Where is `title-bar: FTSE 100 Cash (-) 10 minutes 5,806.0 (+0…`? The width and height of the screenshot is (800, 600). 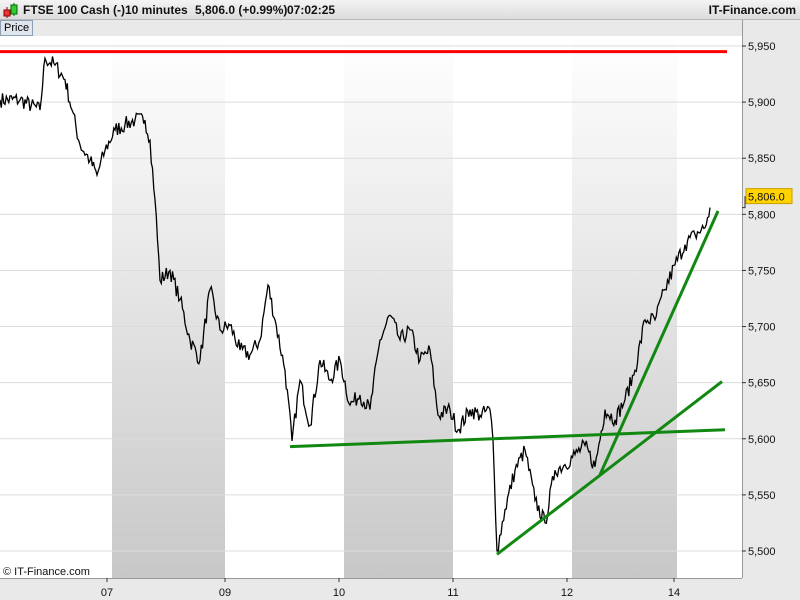 title-bar: FTSE 100 Cash (-) 10 minutes 5,806.0 (+0… is located at coordinates (400, 10).